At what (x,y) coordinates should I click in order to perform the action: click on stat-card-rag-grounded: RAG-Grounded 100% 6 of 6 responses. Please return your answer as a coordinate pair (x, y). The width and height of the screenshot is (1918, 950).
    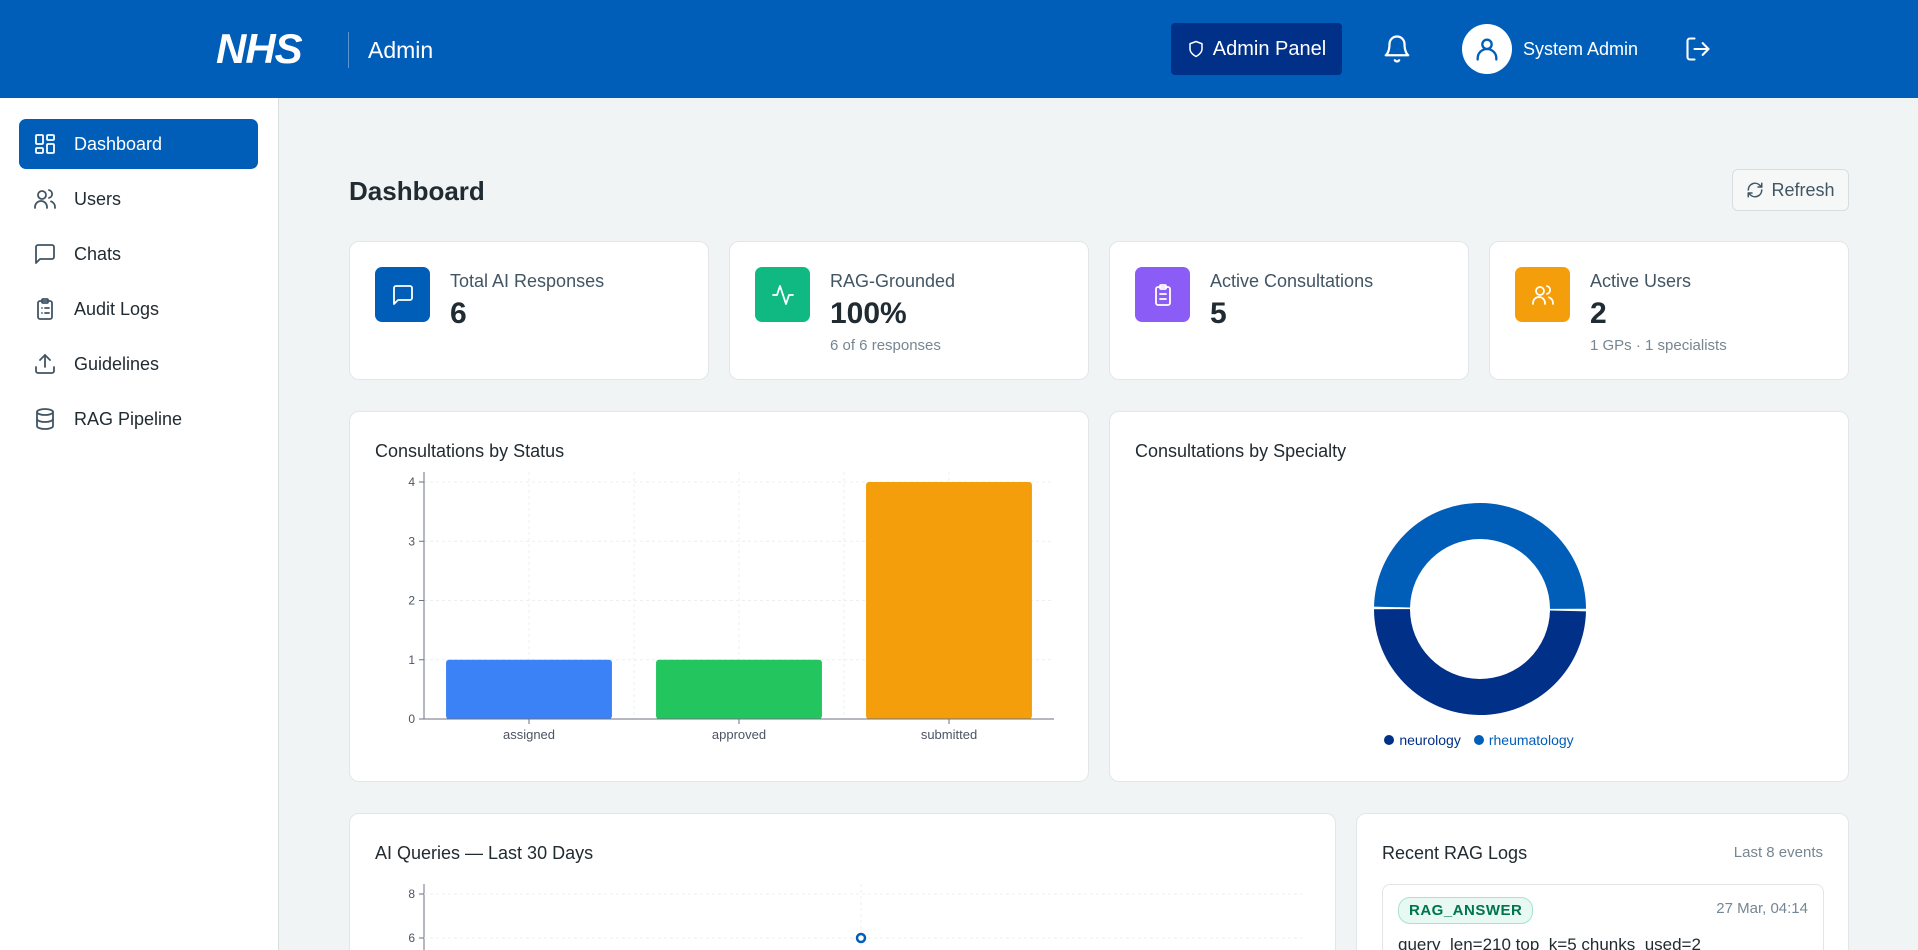
    Looking at the image, I should click on (909, 310).